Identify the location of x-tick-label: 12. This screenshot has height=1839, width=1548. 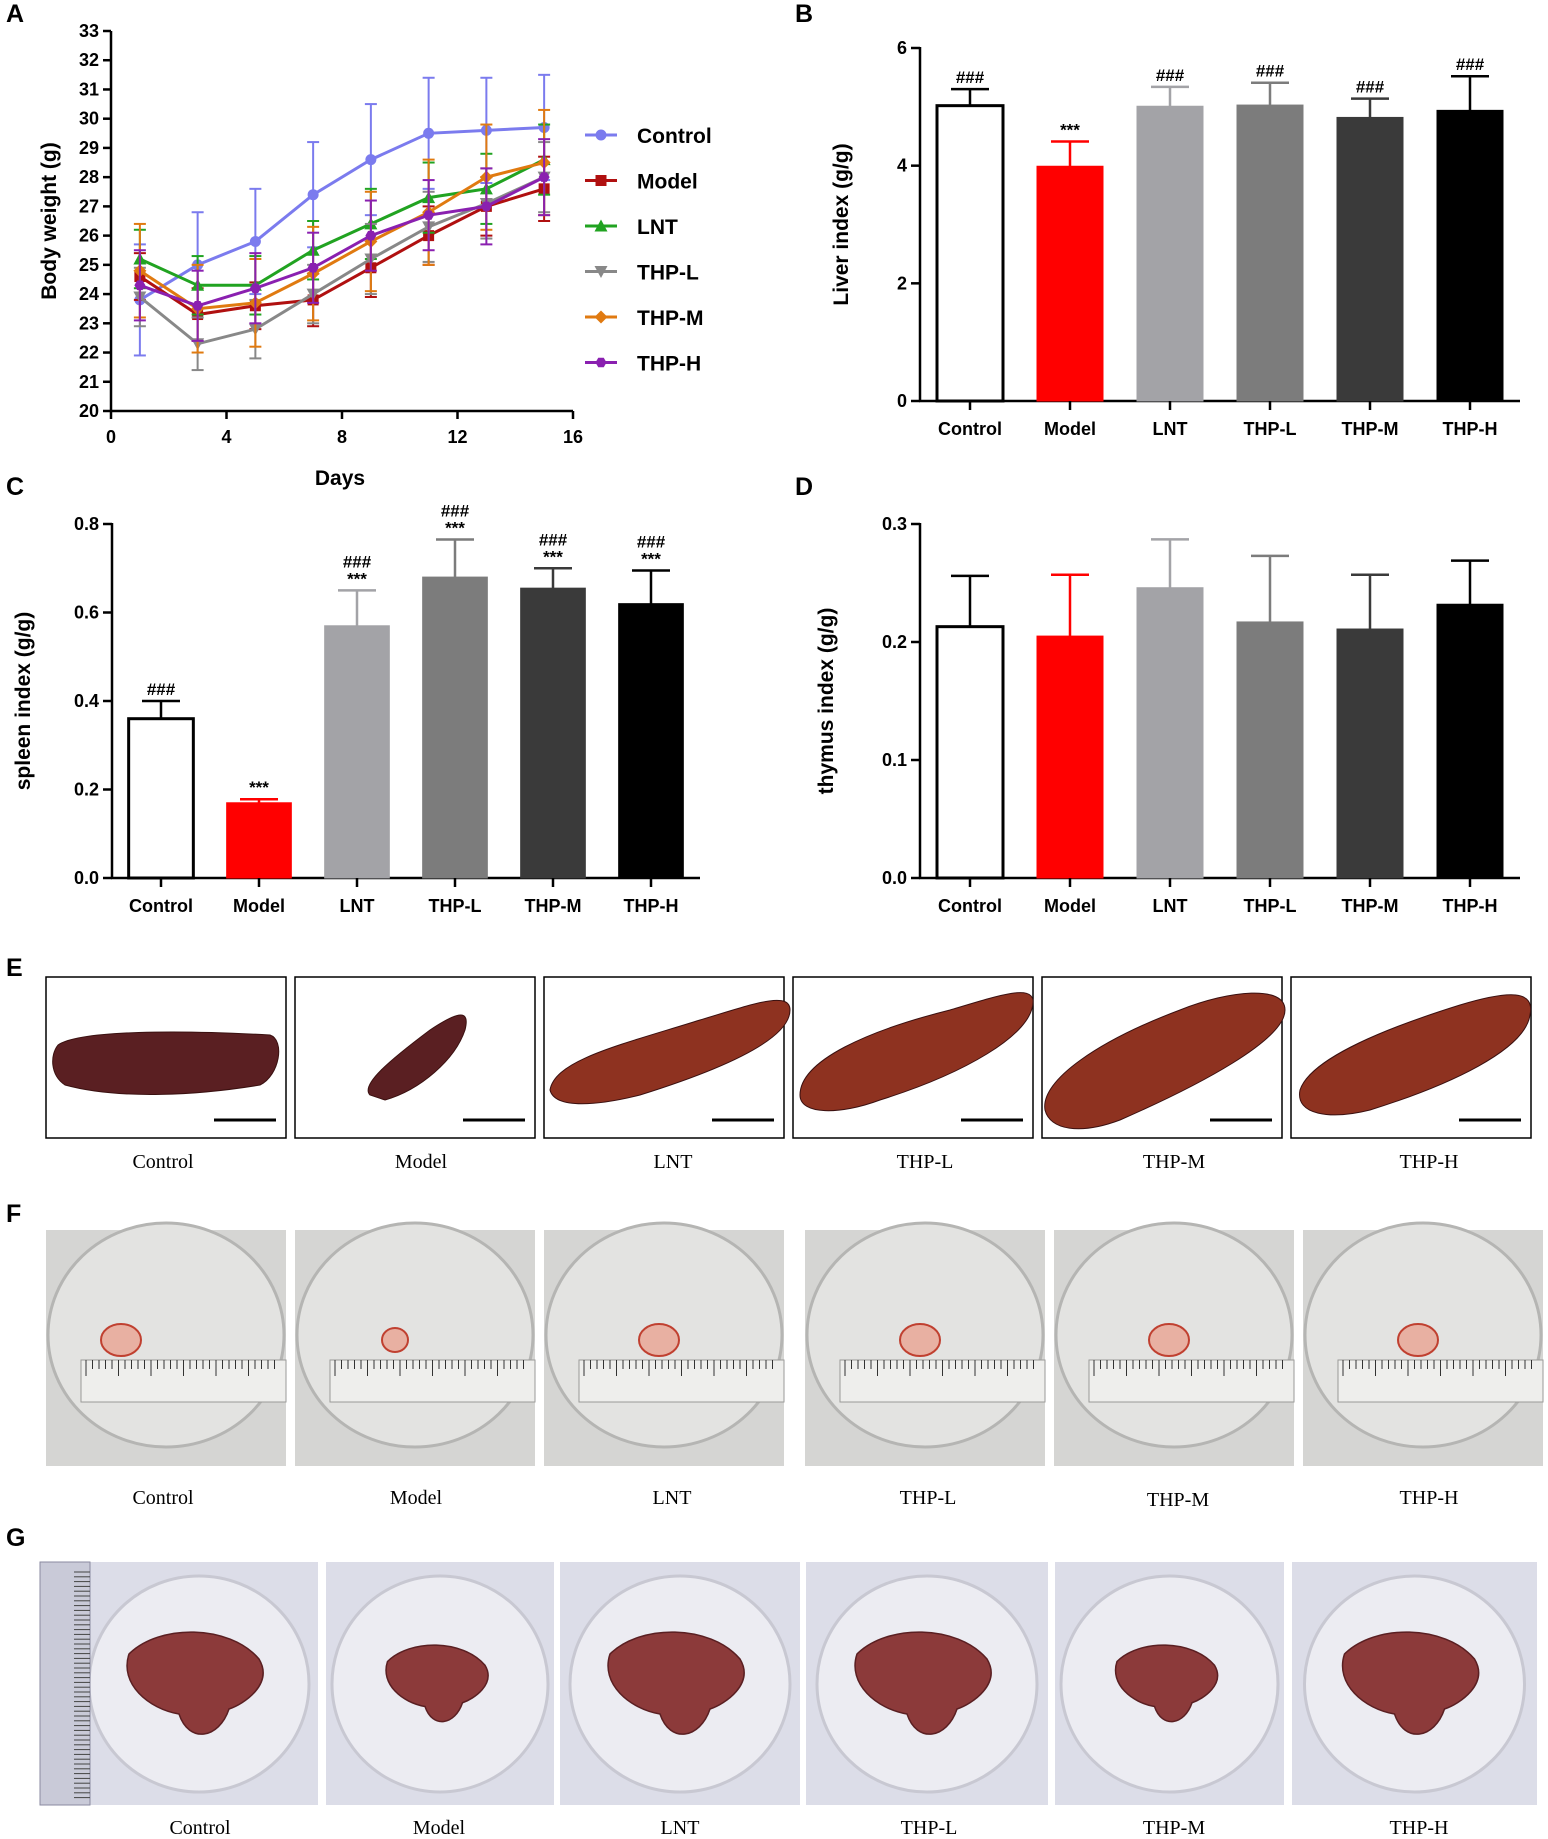
(457, 437).